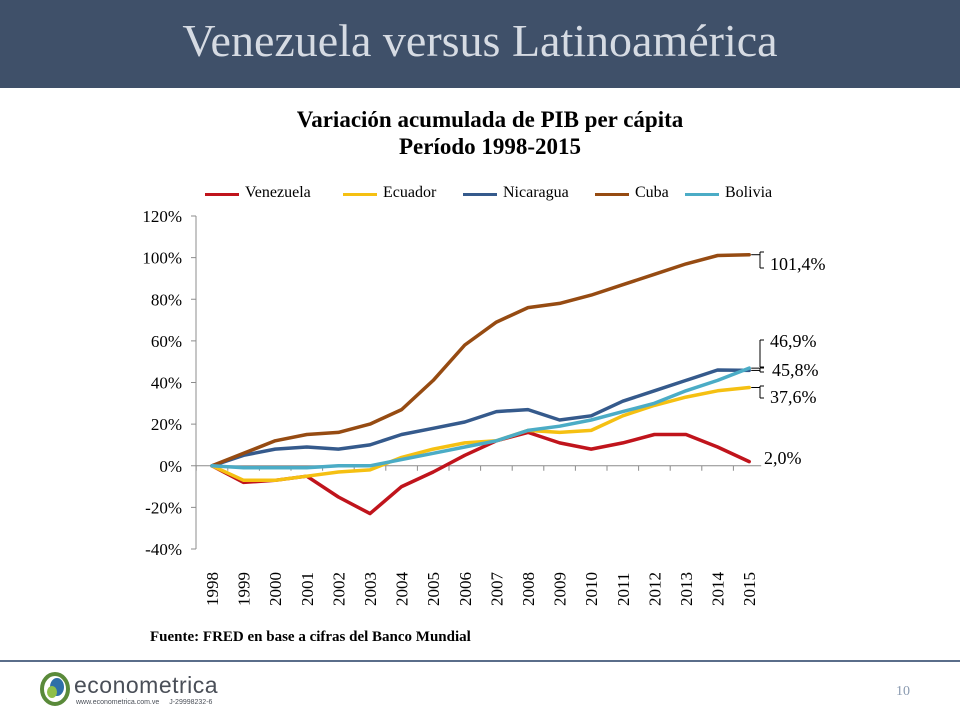  Describe the element at coordinates (793, 341) in the screenshot. I see `end-label-bolivia: 46,9%` at that location.